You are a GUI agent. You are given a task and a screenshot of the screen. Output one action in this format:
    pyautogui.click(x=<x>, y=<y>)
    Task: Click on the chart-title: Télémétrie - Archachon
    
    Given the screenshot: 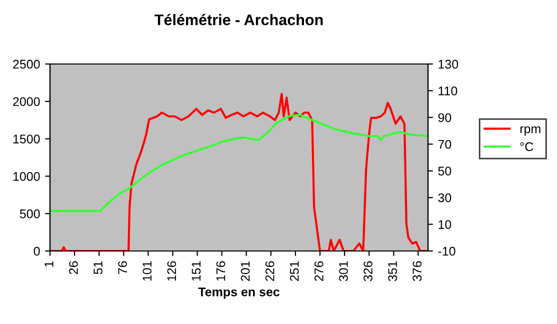 What is the action you would take?
    pyautogui.click(x=238, y=20)
    